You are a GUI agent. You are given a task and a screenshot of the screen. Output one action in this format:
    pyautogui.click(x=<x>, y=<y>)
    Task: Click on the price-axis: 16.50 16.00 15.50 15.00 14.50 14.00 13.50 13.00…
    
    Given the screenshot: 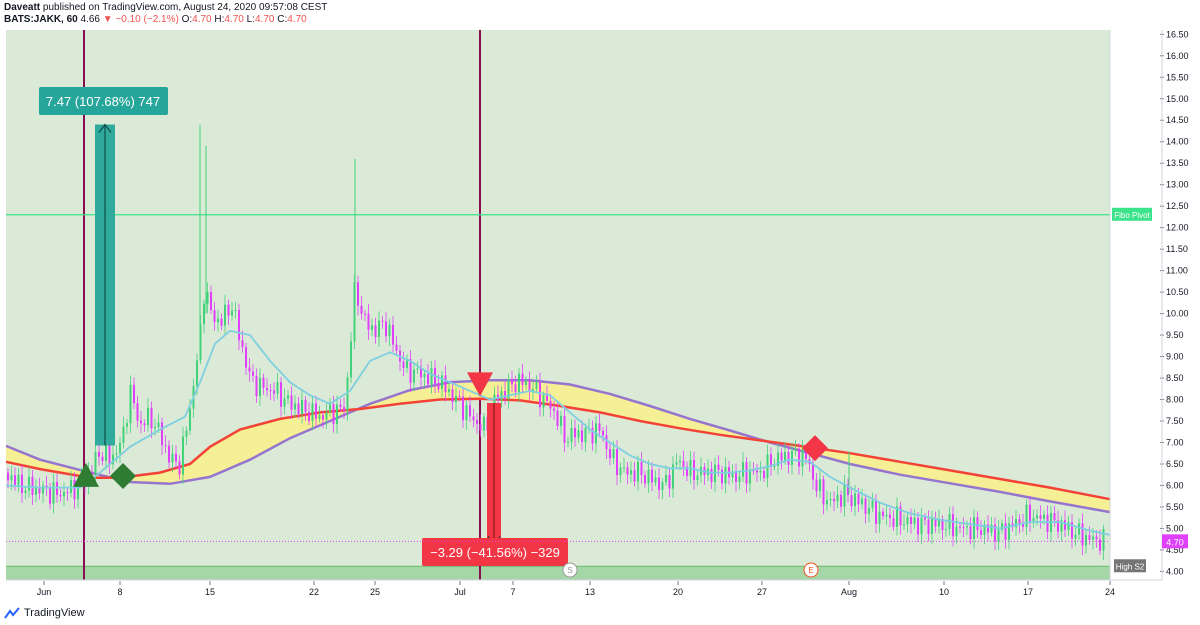 What is the action you would take?
    pyautogui.click(x=1149, y=304)
    